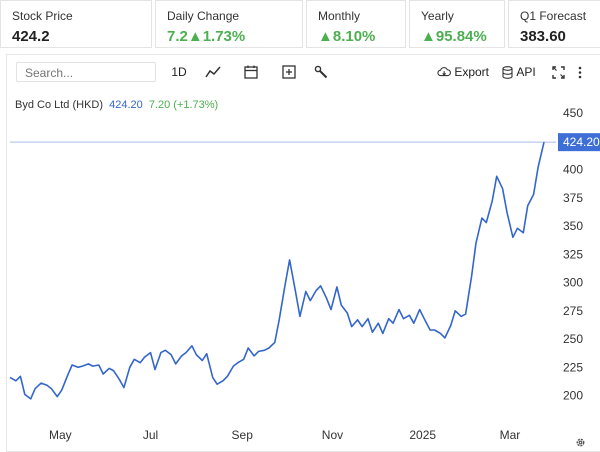 The height and width of the screenshot is (452, 600). I want to click on y-tick-label: 450, so click(573, 113).